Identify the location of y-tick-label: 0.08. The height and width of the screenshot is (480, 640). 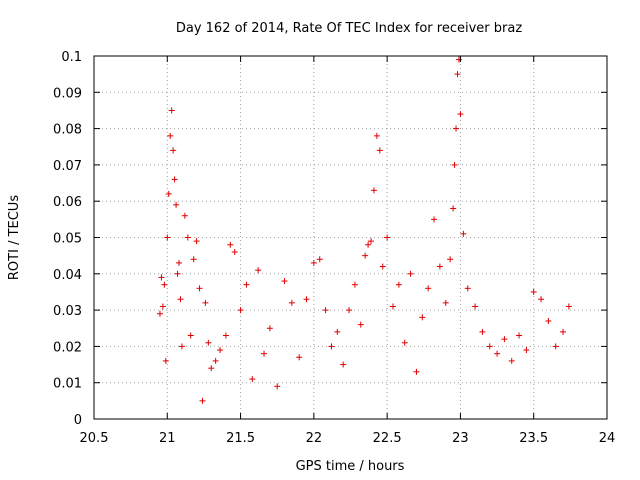
(67, 130).